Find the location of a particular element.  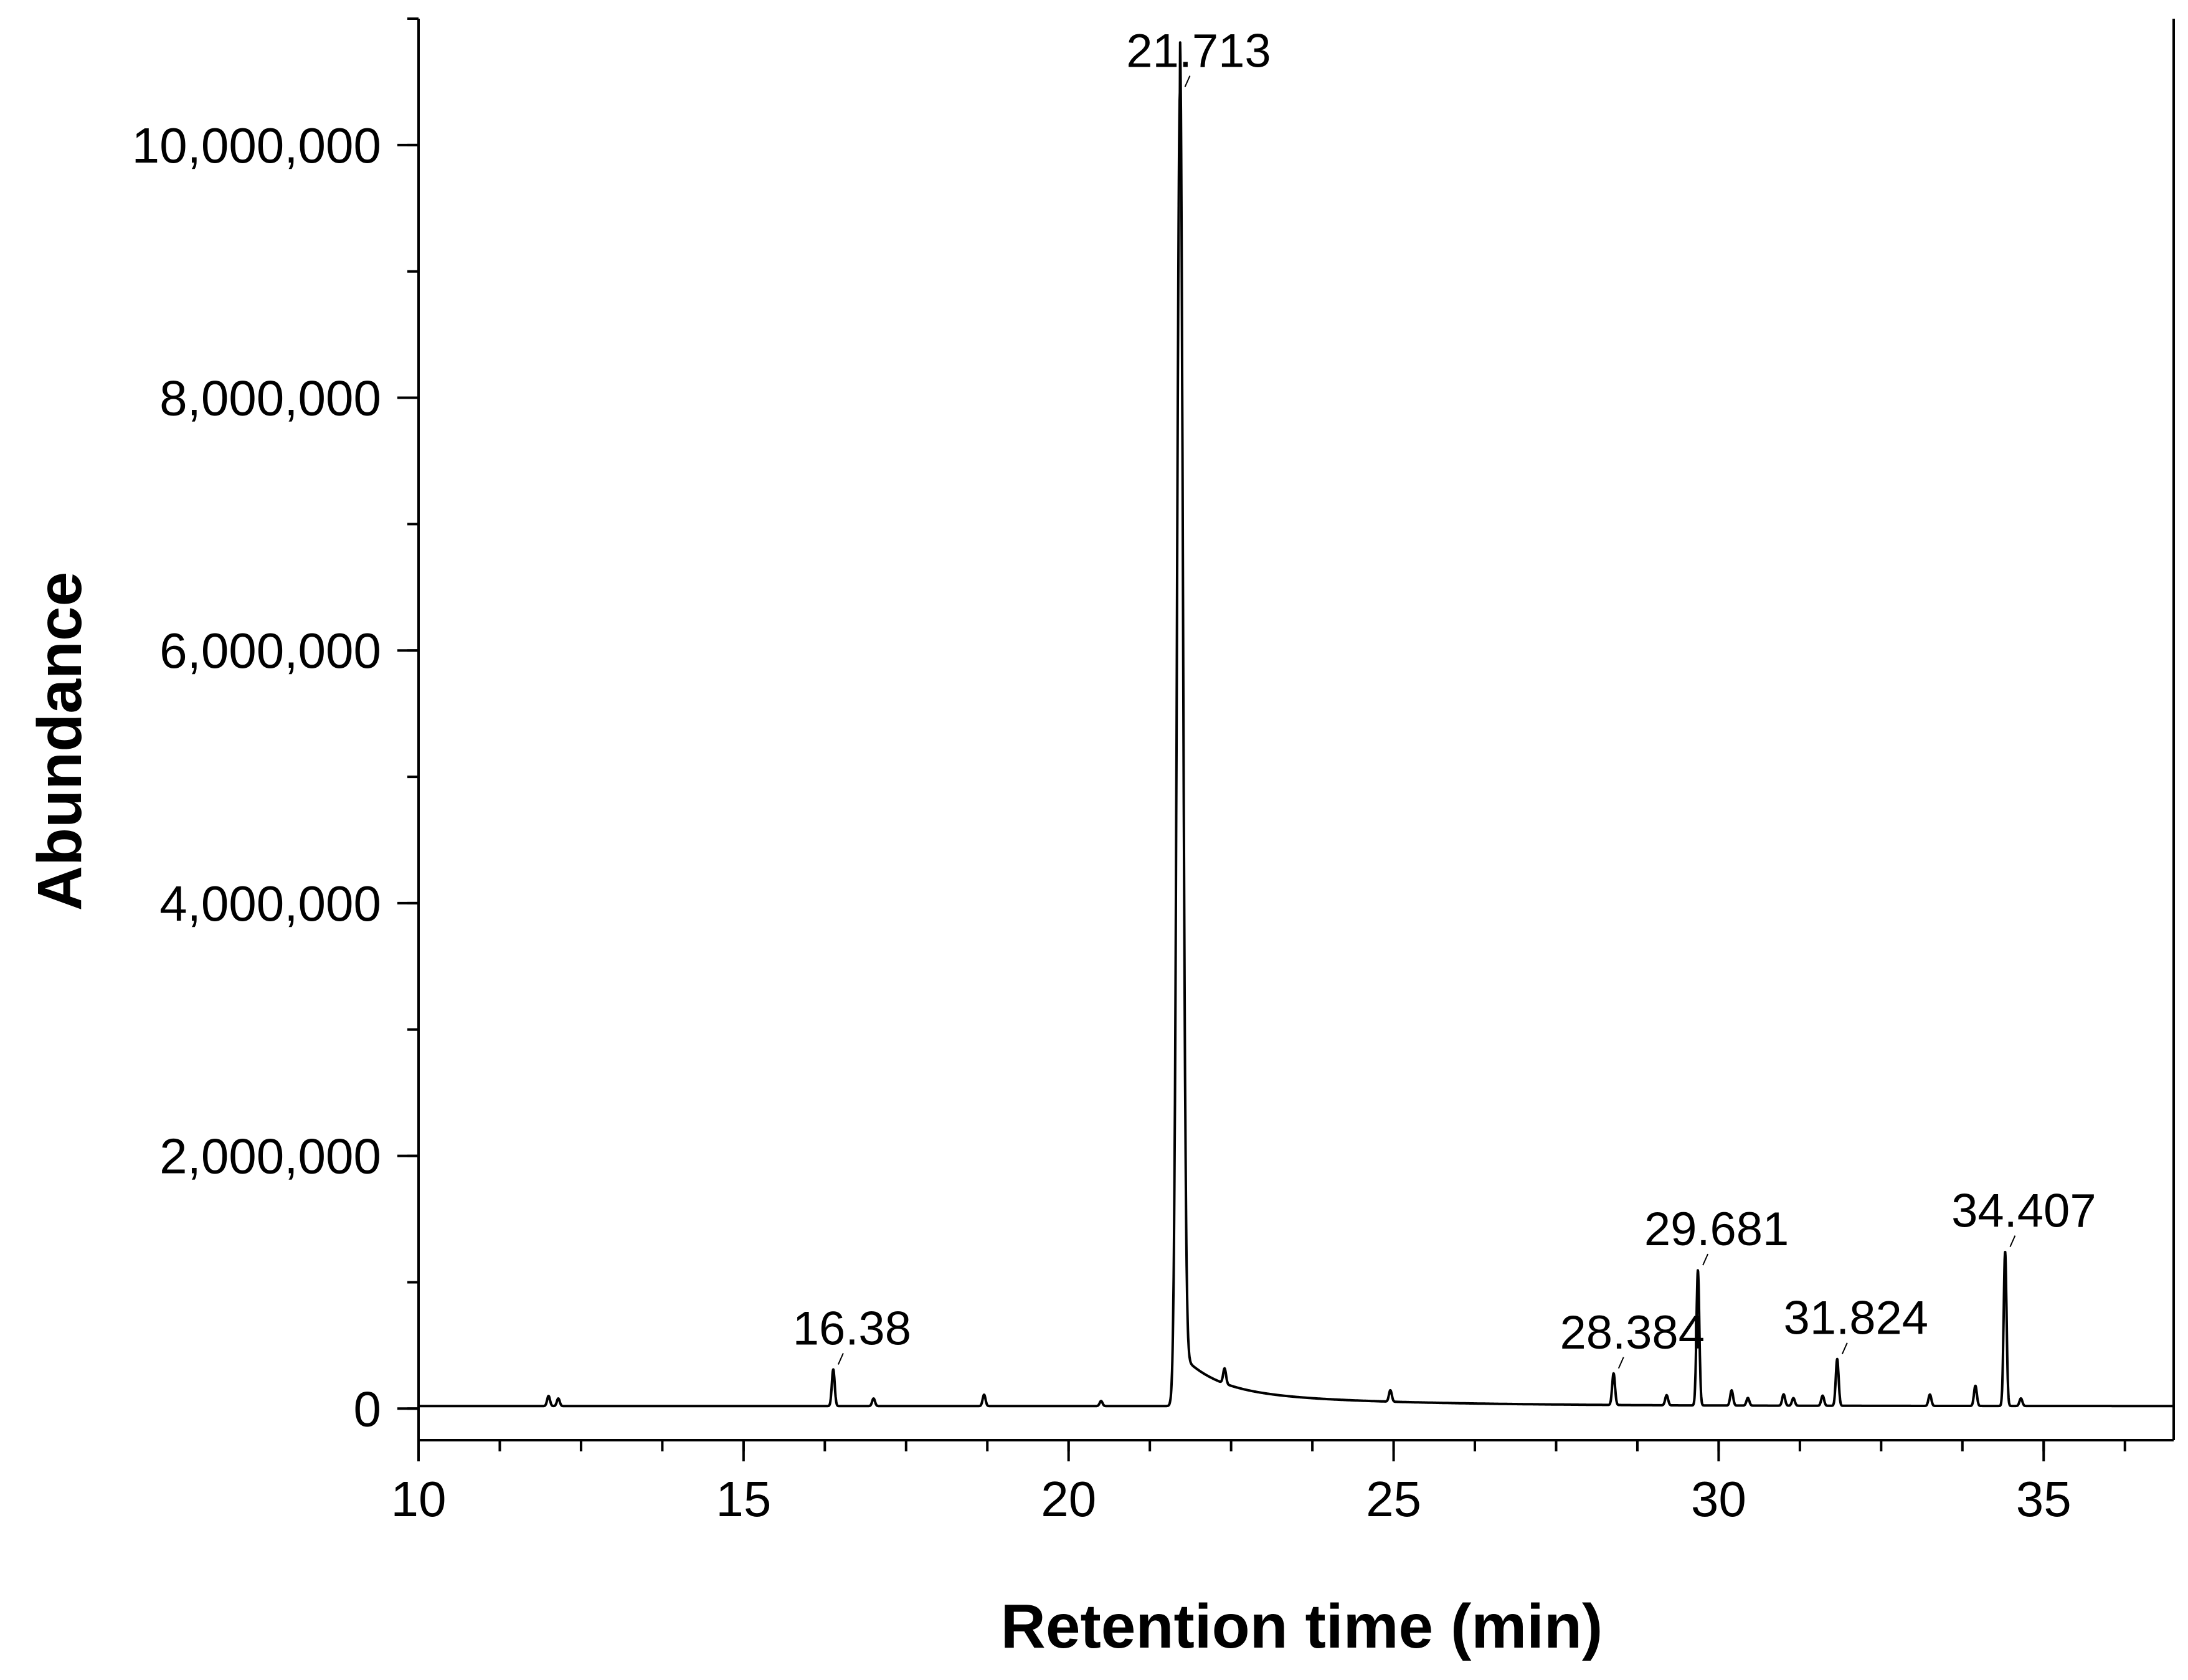

peak-label: 34.407 is located at coordinates (2024, 1211).